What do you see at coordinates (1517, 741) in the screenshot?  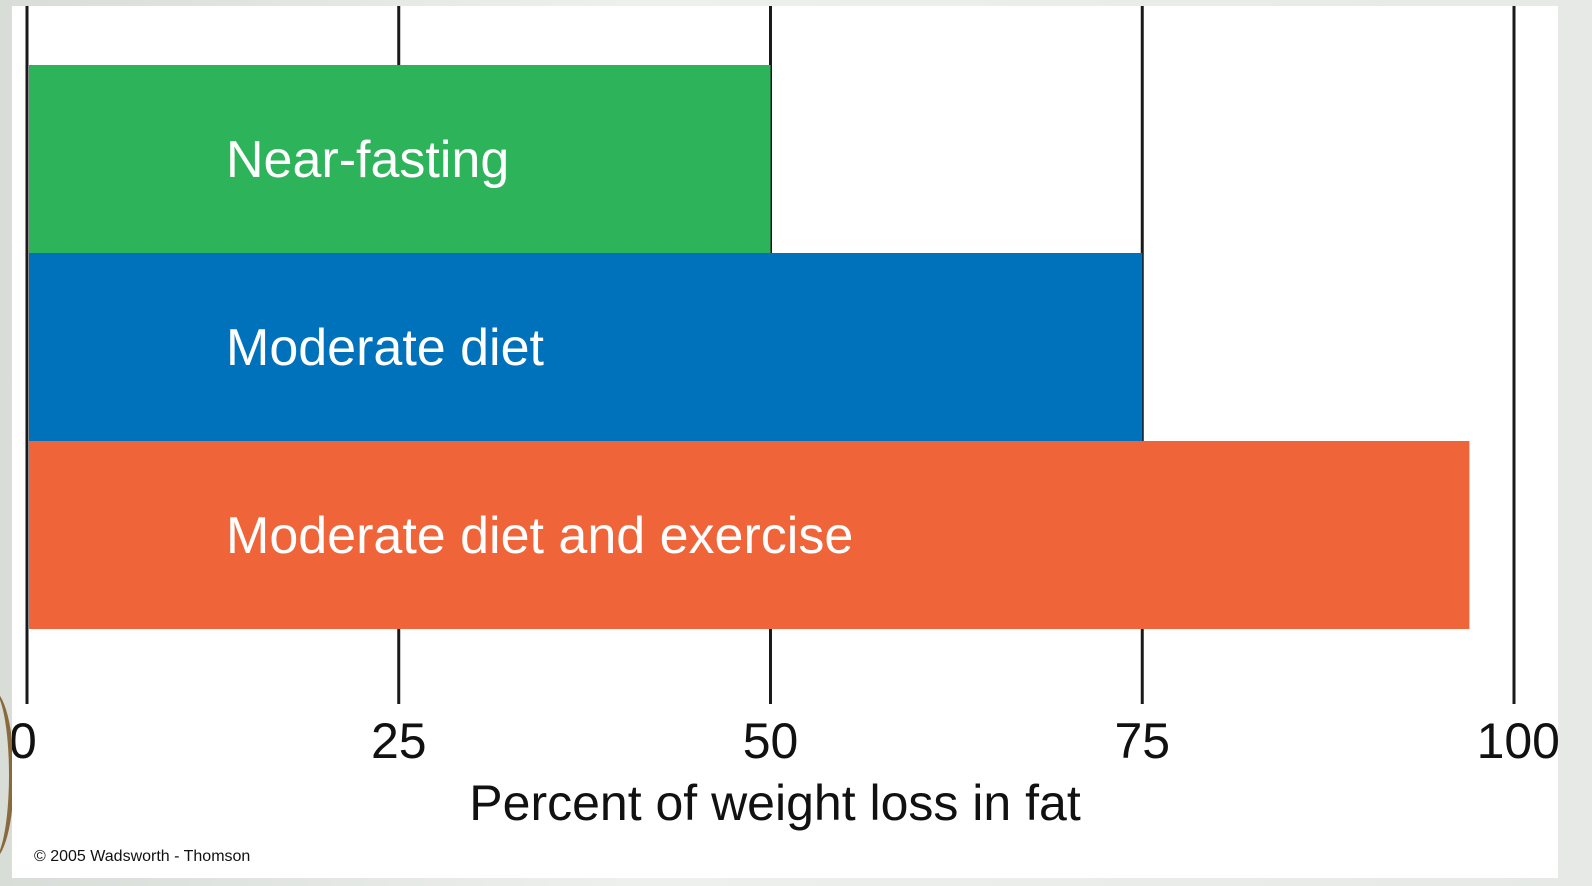 I see `x-tick-label: 100` at bounding box center [1517, 741].